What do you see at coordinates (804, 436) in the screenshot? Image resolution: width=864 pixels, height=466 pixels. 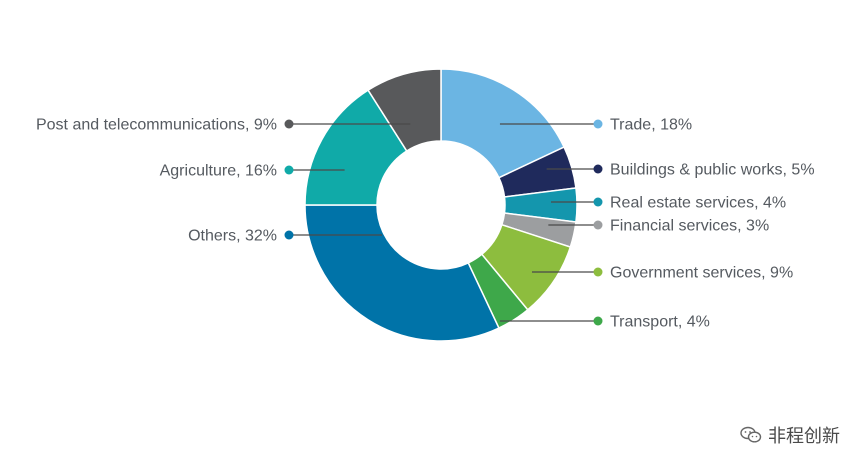 I see `watermark-text: 非程创新` at bounding box center [804, 436].